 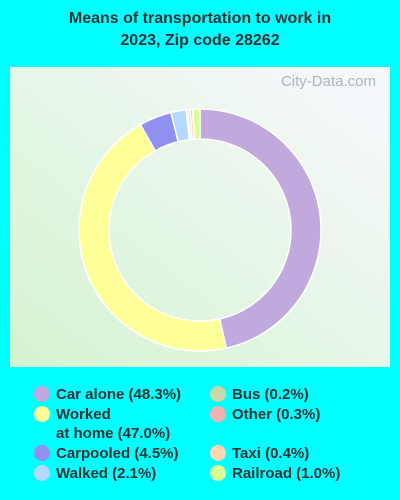 I want to click on legend-item: Railroad (1.0%), so click(x=295, y=473).